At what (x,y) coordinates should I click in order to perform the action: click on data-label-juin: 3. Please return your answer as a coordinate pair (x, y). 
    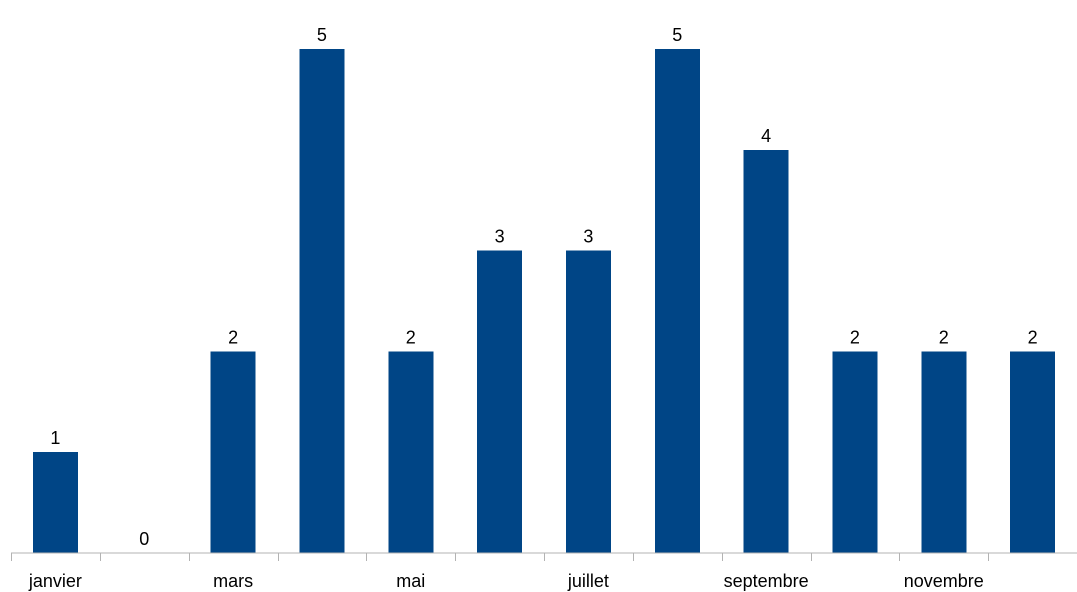
    Looking at the image, I should click on (500, 237).